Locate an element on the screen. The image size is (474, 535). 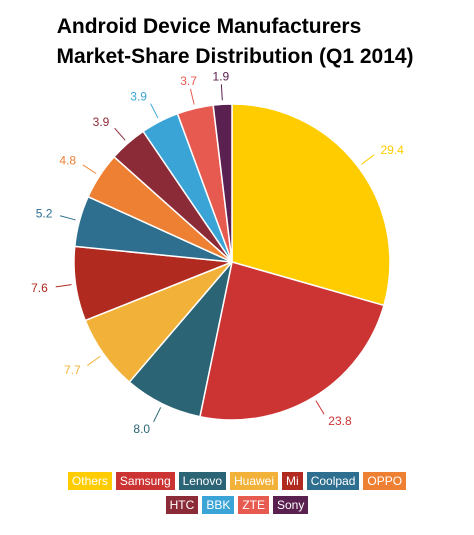
data-label-zte: 3.7 is located at coordinates (188, 81).